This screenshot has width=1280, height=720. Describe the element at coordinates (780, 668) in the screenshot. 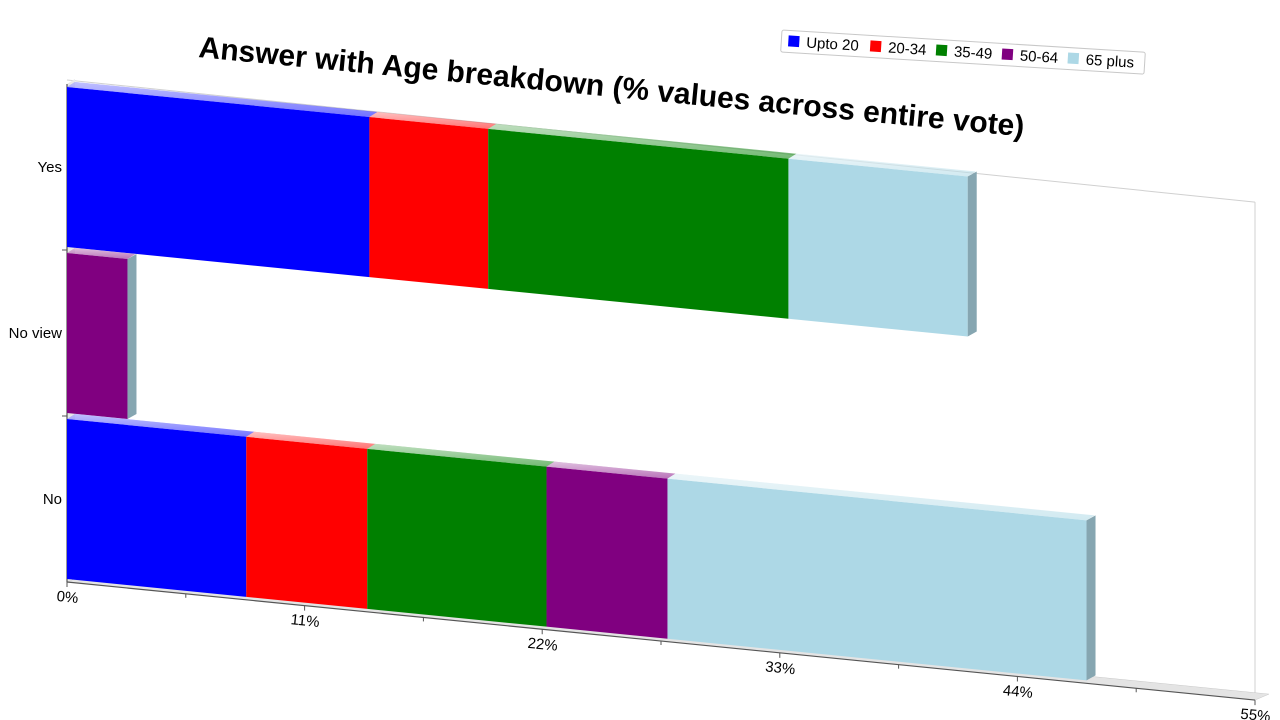

I see `x-tick-label: 33%` at that location.